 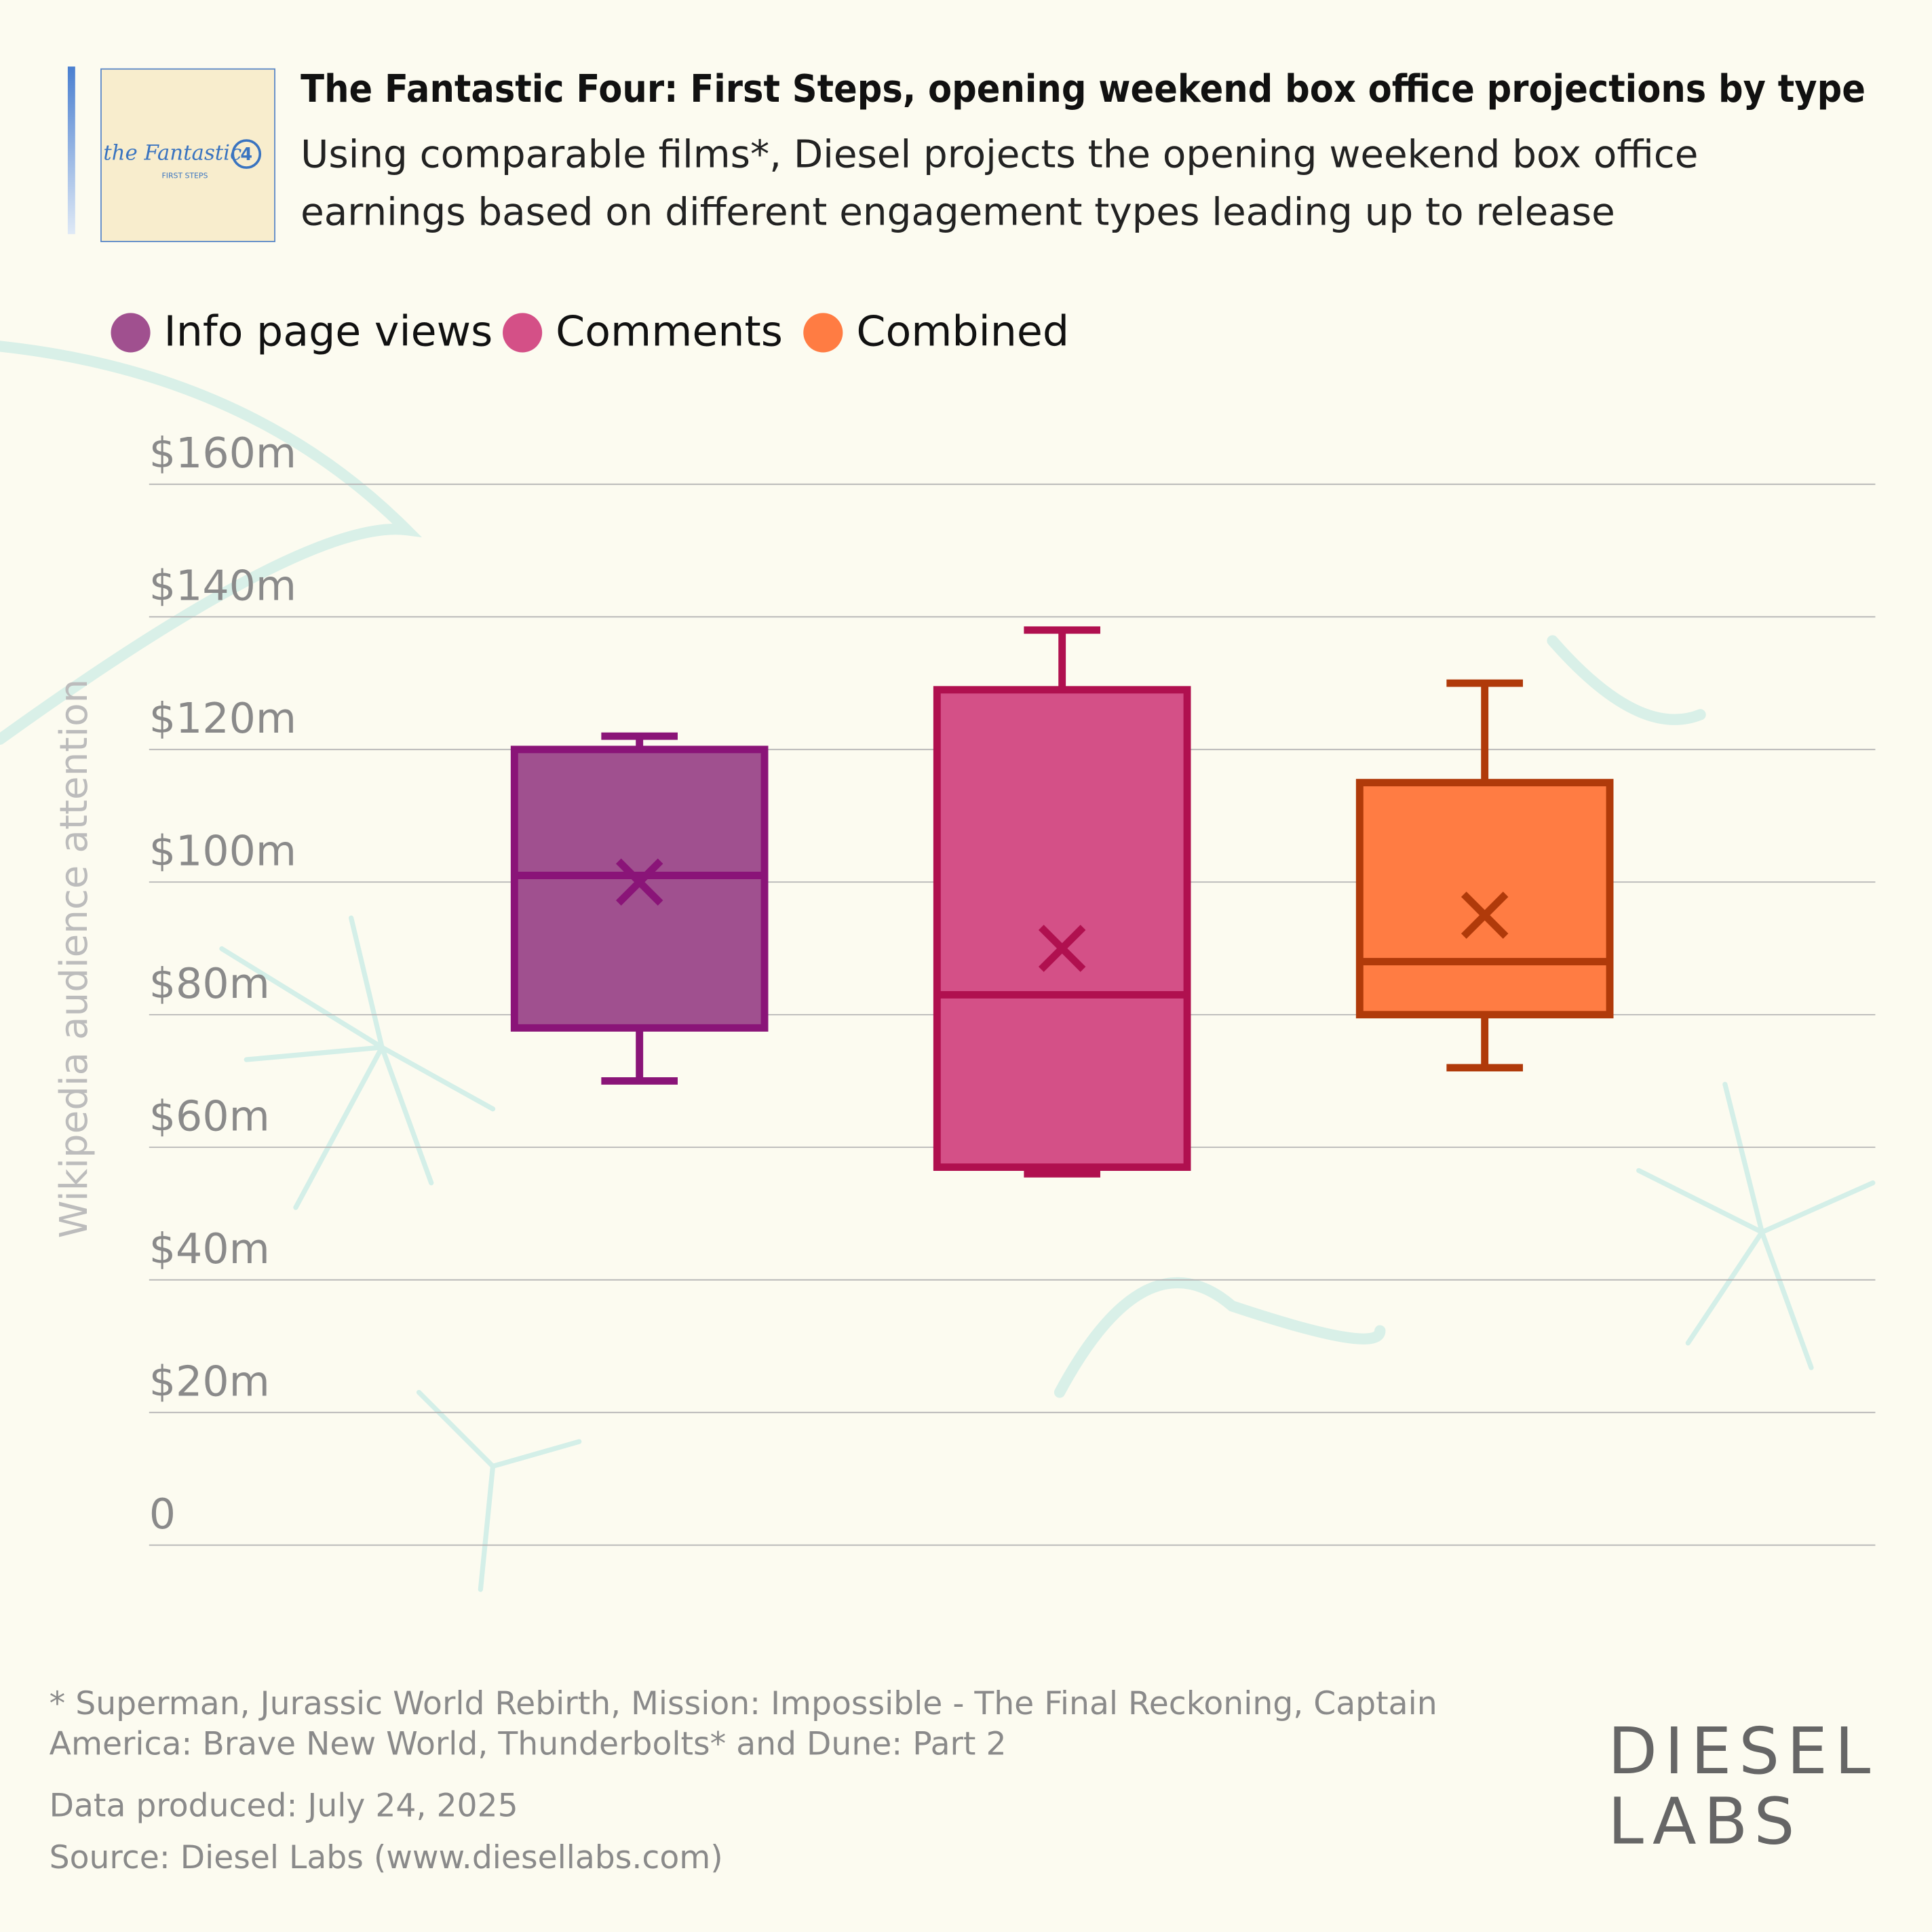 I want to click on y-axis-label: Wikipedia audience attention, so click(x=74, y=959).